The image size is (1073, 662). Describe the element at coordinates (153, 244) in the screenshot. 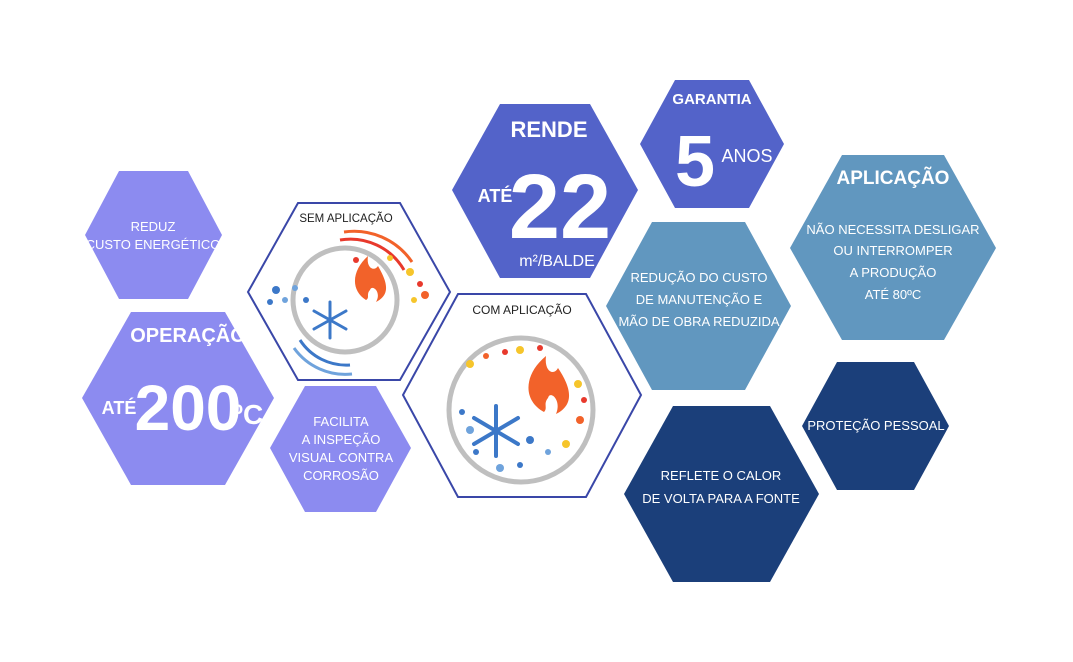

I see `energy-line2: CUSTO ENERGÉTICO` at that location.